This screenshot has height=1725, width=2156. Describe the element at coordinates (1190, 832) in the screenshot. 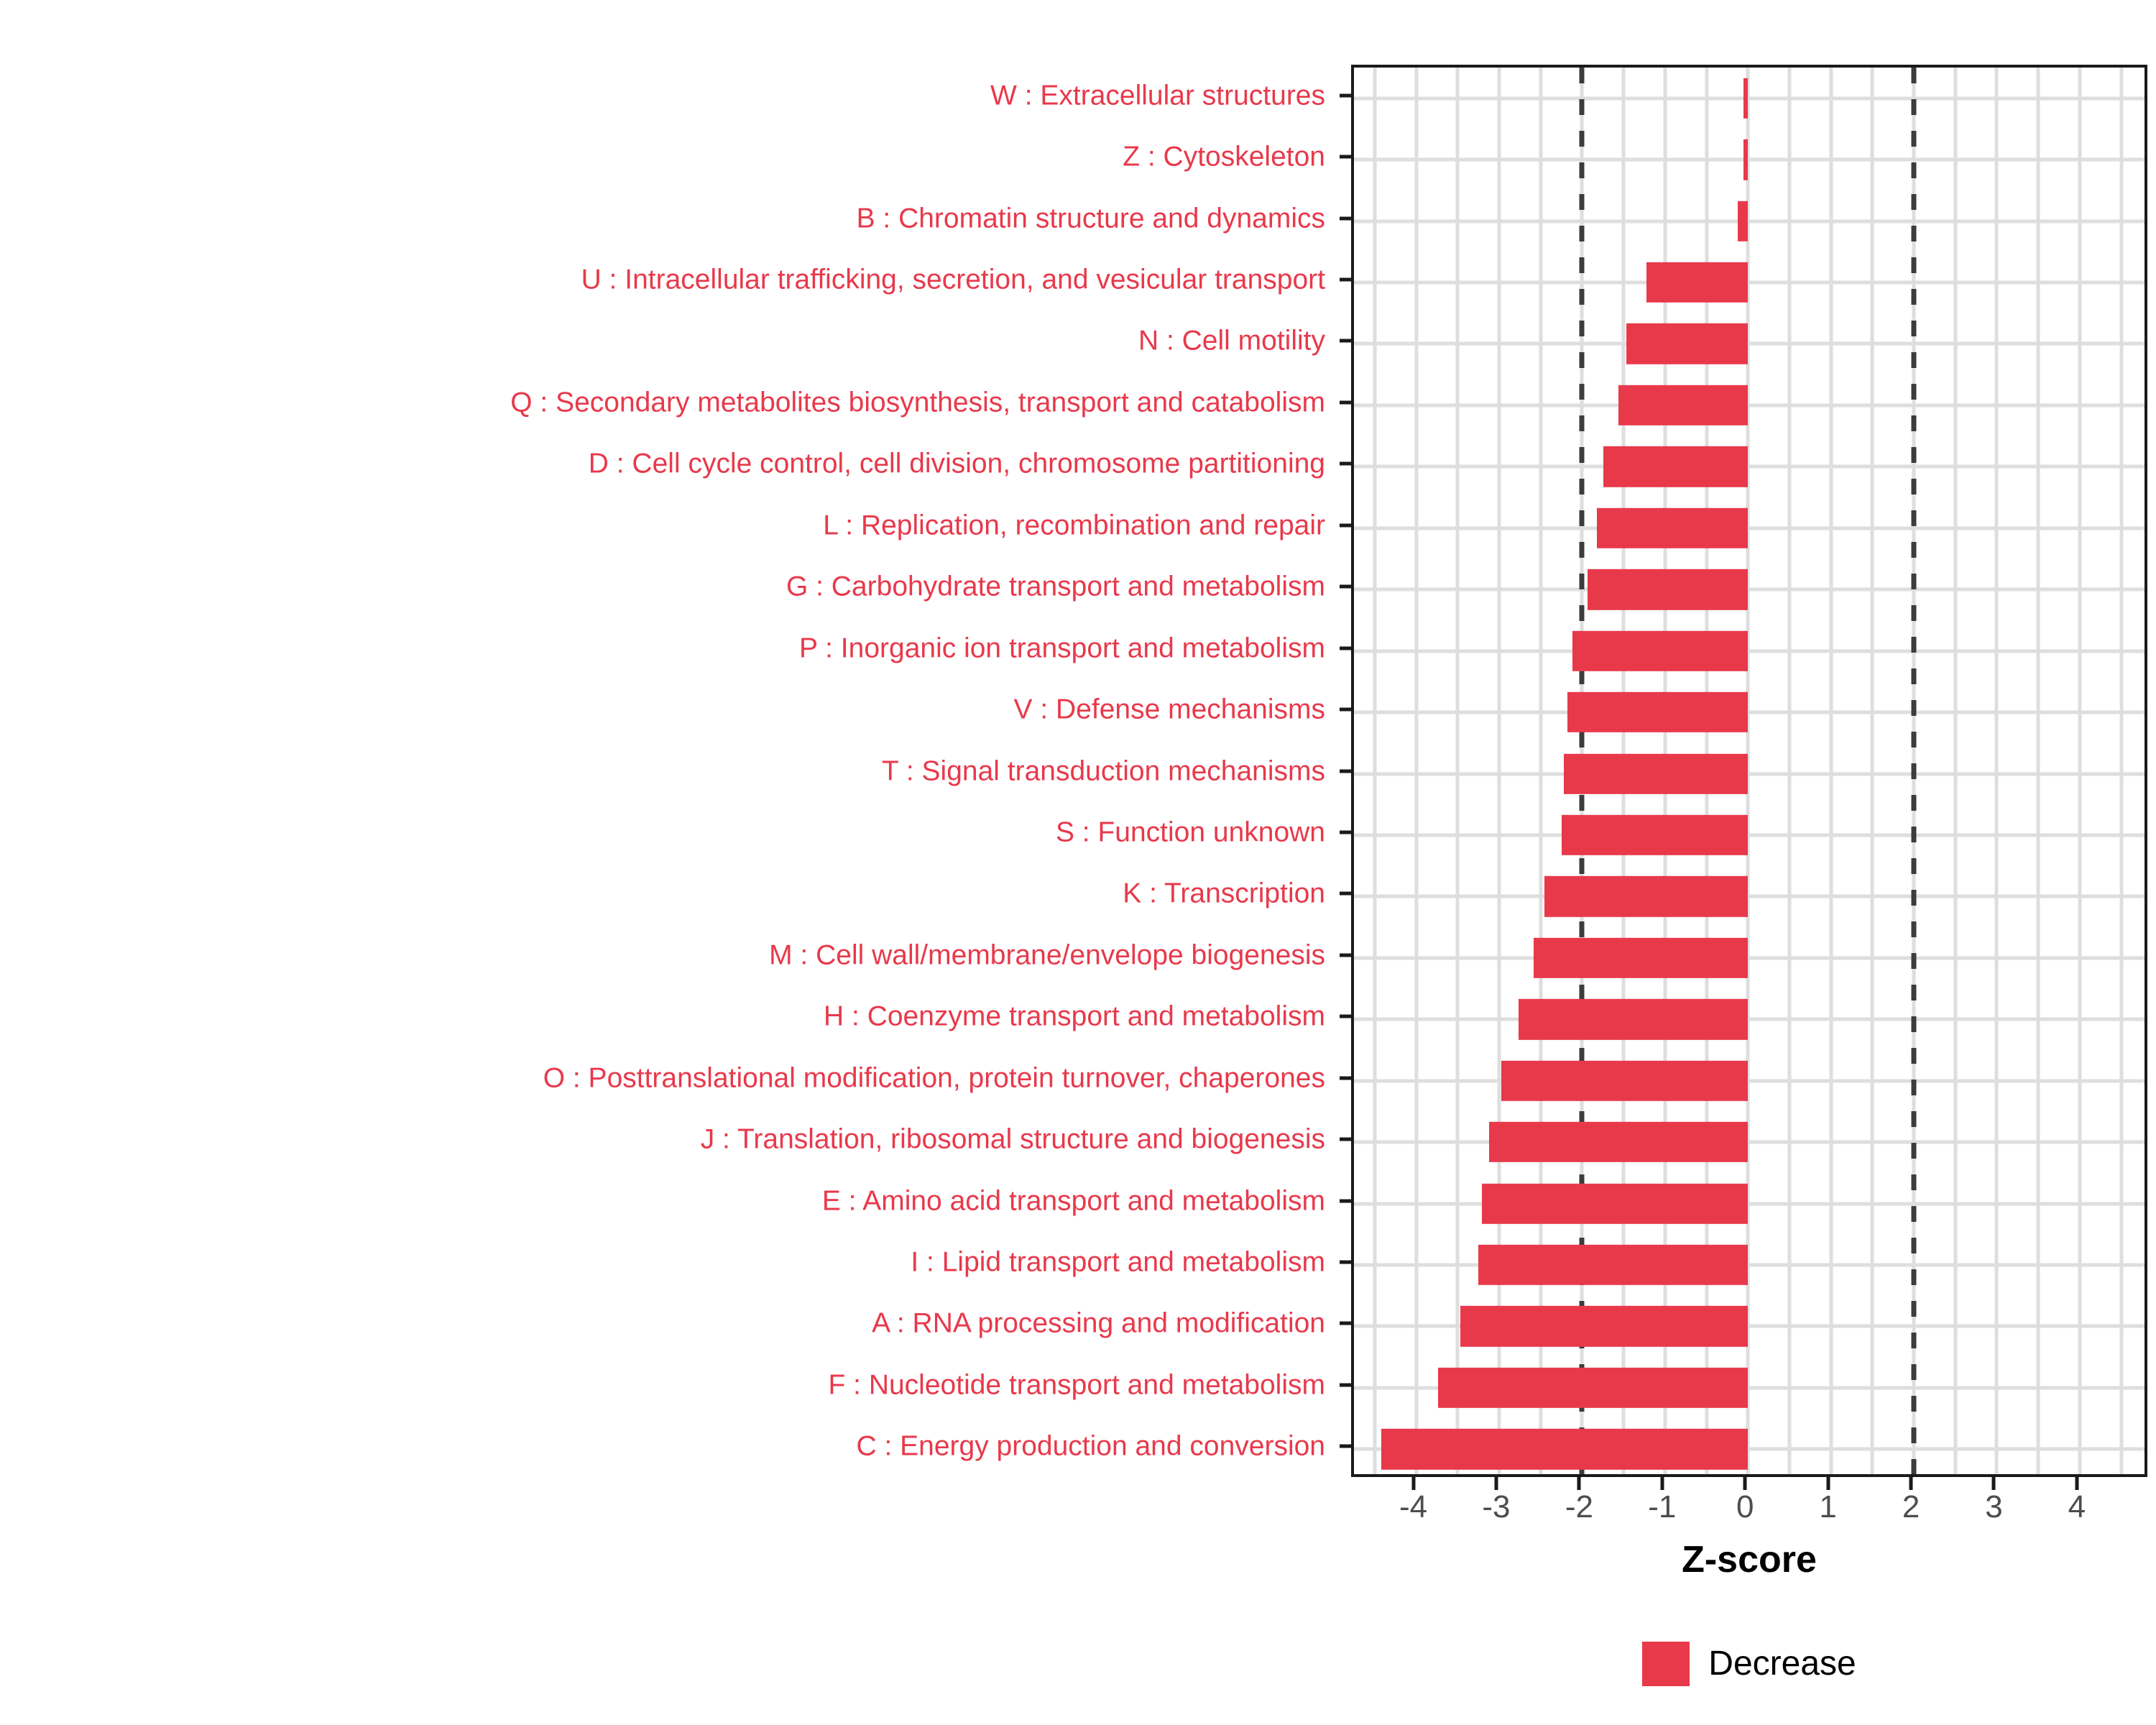

I see `category-label: S : Function unknown` at that location.